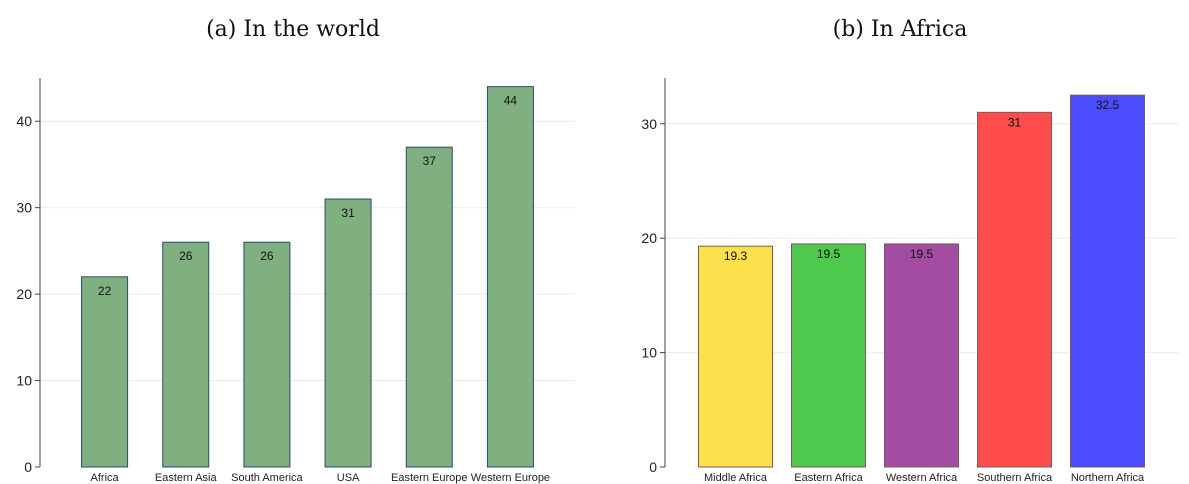 This screenshot has width=1189, height=484. Describe the element at coordinates (510, 478) in the screenshot. I see `x-category-label: Western Europe` at that location.